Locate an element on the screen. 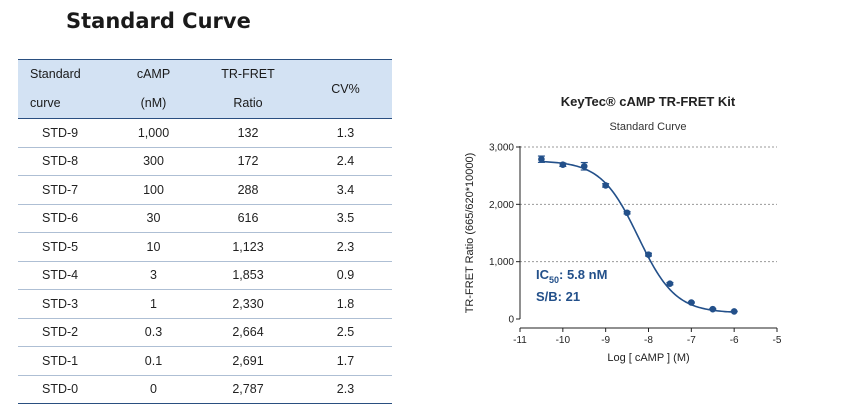  y-tick-label: 0 is located at coordinates (511, 320).